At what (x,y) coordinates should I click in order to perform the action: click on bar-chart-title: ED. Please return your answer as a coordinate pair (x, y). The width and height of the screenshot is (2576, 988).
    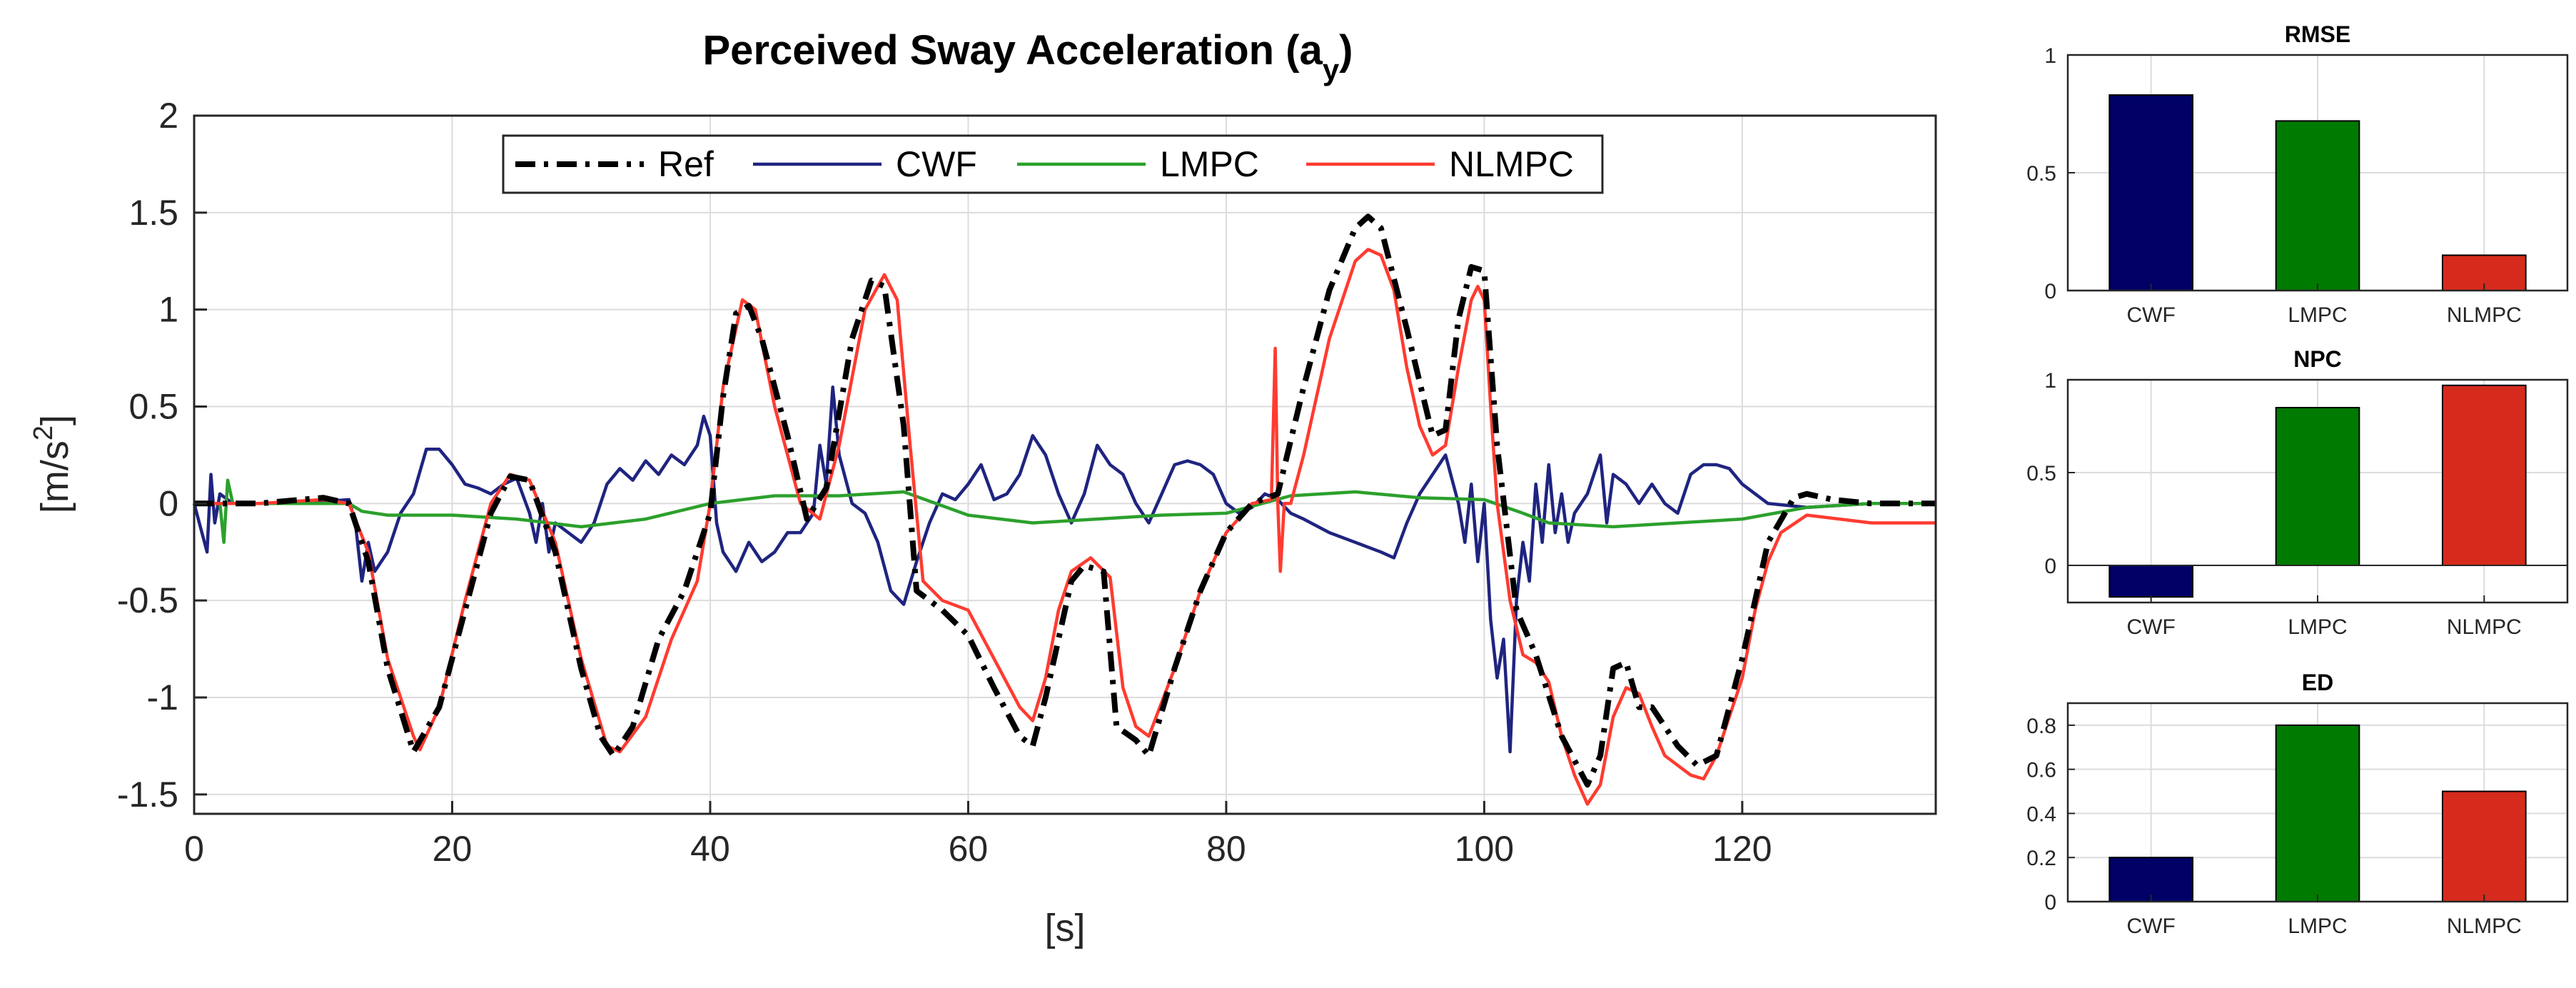
    Looking at the image, I should click on (2317, 682).